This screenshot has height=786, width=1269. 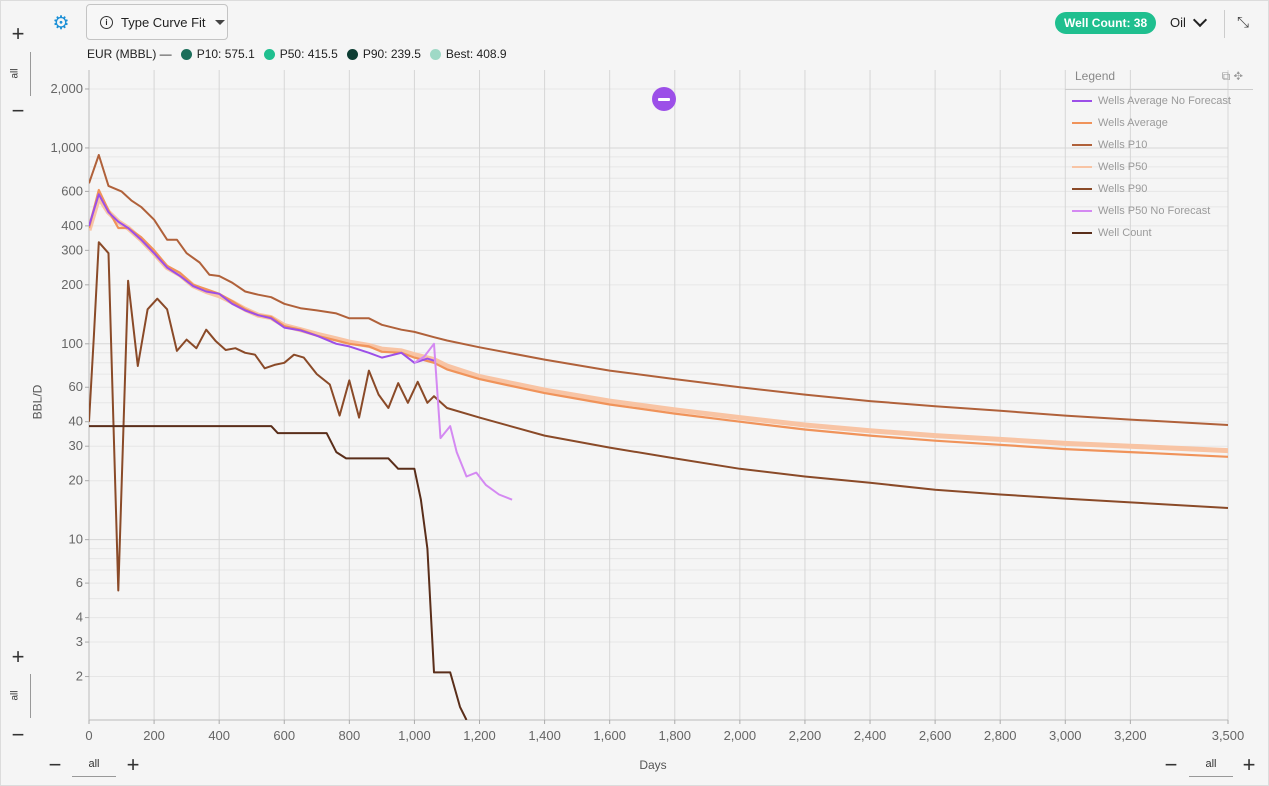 I want to click on y-tick-label: 300, so click(x=72, y=249).